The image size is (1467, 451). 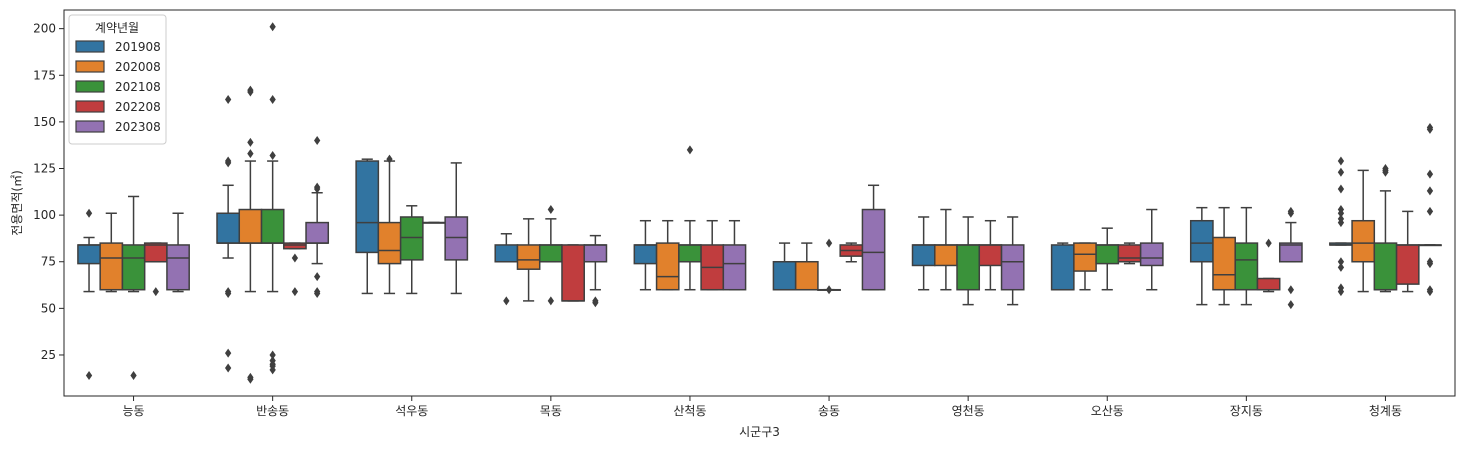 I want to click on y-tick-label: 150, so click(x=44, y=122).